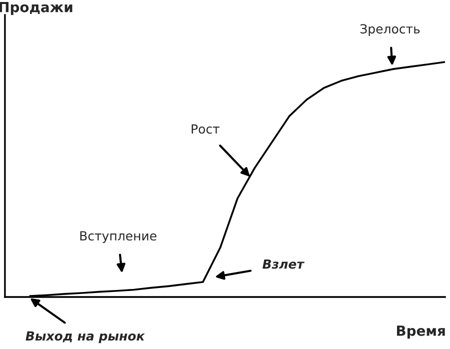 Image resolution: width=450 pixels, height=349 pixels. Describe the element at coordinates (85, 337) in the screenshot. I see `text: Выход на рынок` at that location.